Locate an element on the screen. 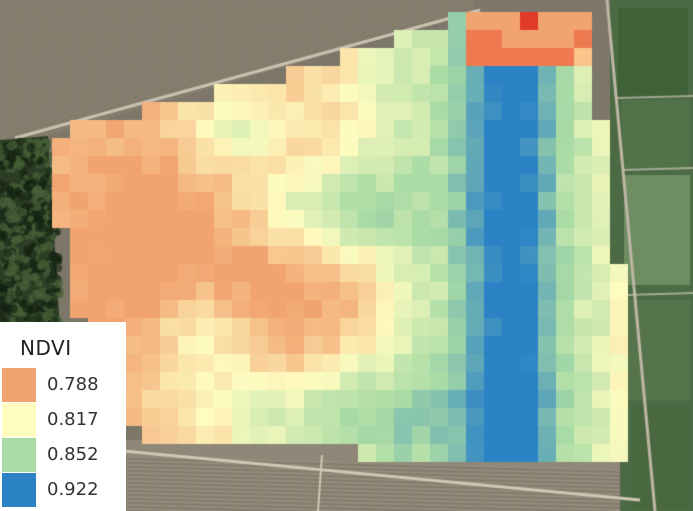  legend-value: 0.922 is located at coordinates (73, 489).